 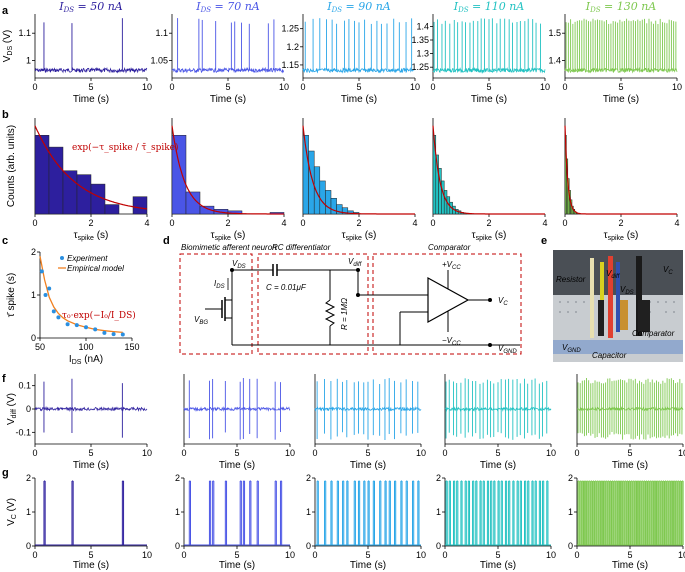 I want to click on panel-label-g: g, so click(x=5, y=473).